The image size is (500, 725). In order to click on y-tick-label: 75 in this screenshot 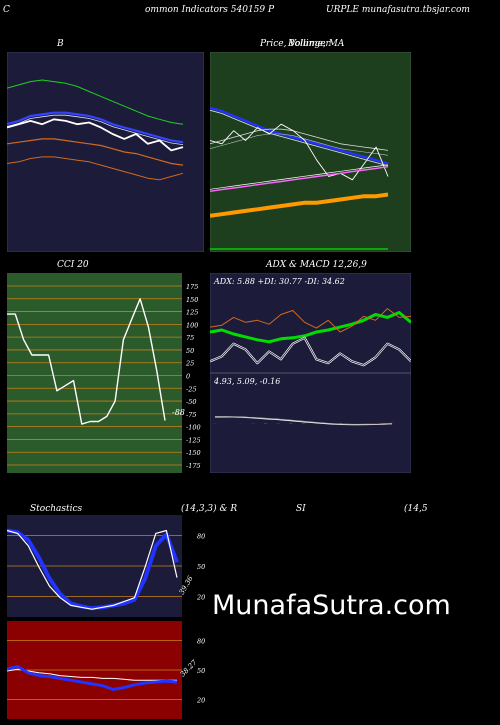, I will do `click(190, 338)`.